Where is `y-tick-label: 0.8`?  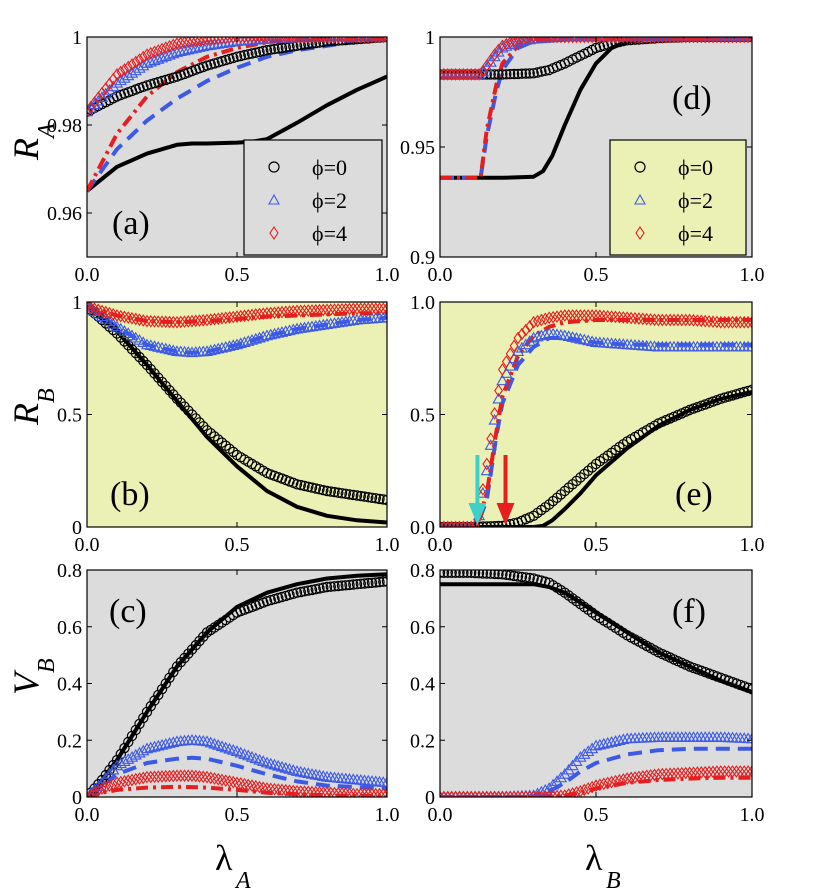 y-tick-label: 0.8 is located at coordinates (69, 571).